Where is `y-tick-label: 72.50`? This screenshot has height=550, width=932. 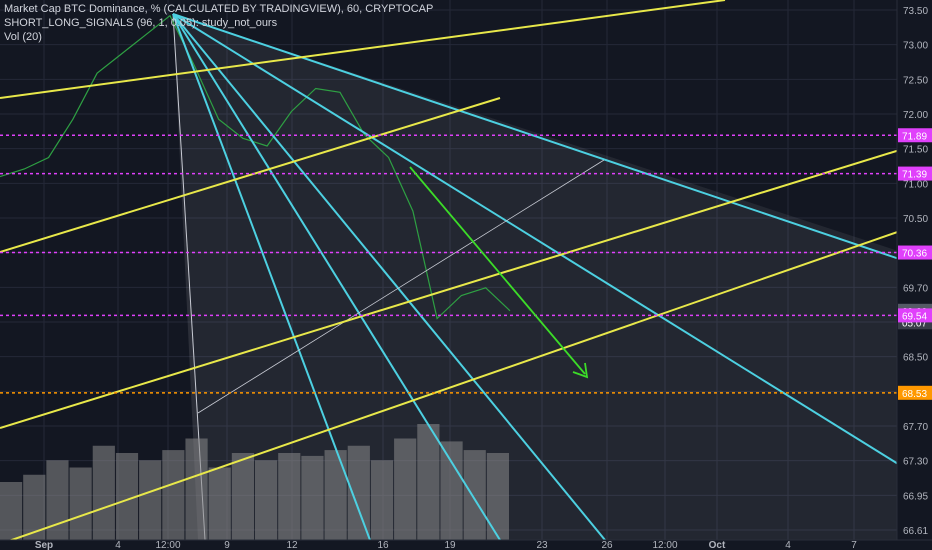
y-tick-label: 72.50 is located at coordinates (915, 80).